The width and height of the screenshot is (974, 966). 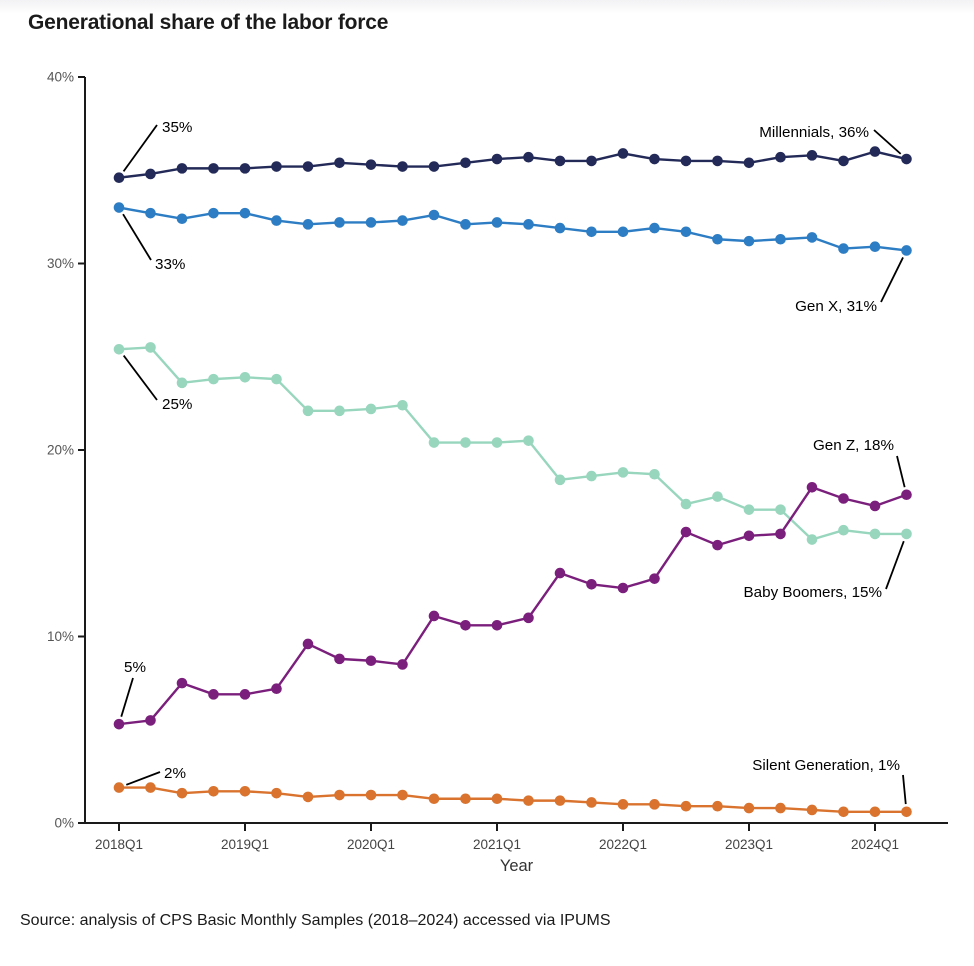 I want to click on annotation-label-boomers: 25%, so click(x=177, y=404).